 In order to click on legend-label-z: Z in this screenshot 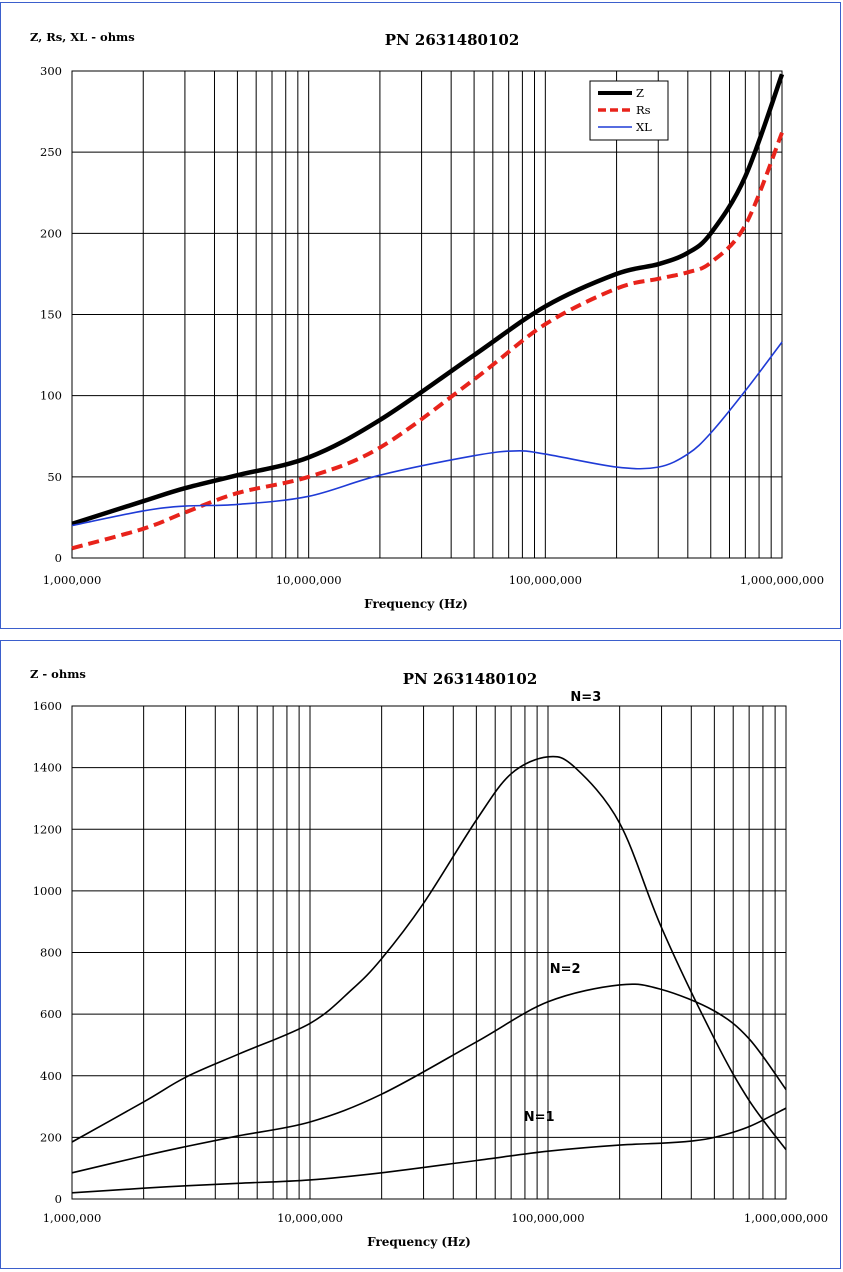, I will do `click(640, 93)`.